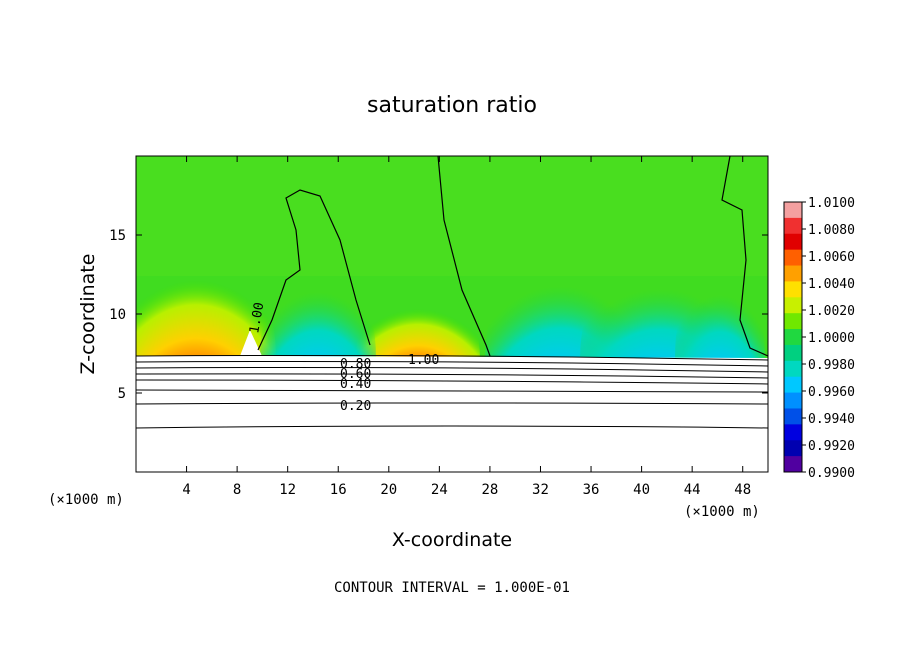 The height and width of the screenshot is (654, 904). What do you see at coordinates (452, 105) in the screenshot?
I see `chart-title: saturation ratio` at bounding box center [452, 105].